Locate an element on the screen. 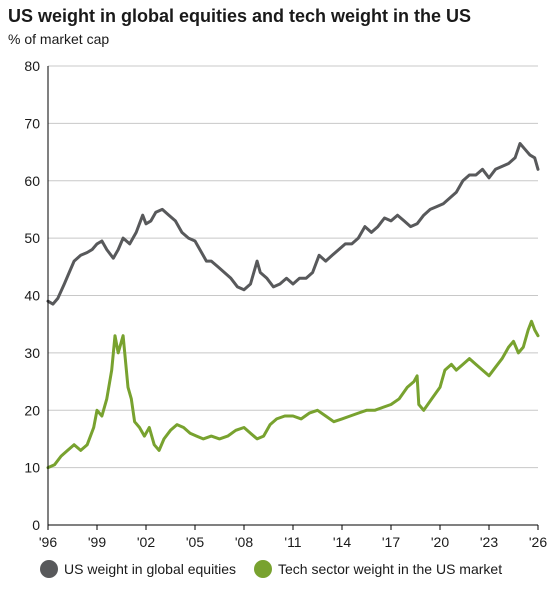 The width and height of the screenshot is (556, 607). x-tick-label: '14 is located at coordinates (342, 542).